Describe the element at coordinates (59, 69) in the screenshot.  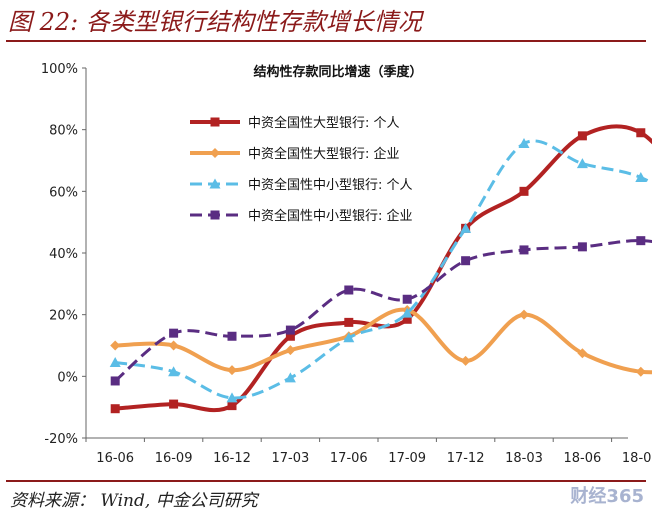
I see `y-tick-label: 100%` at that location.